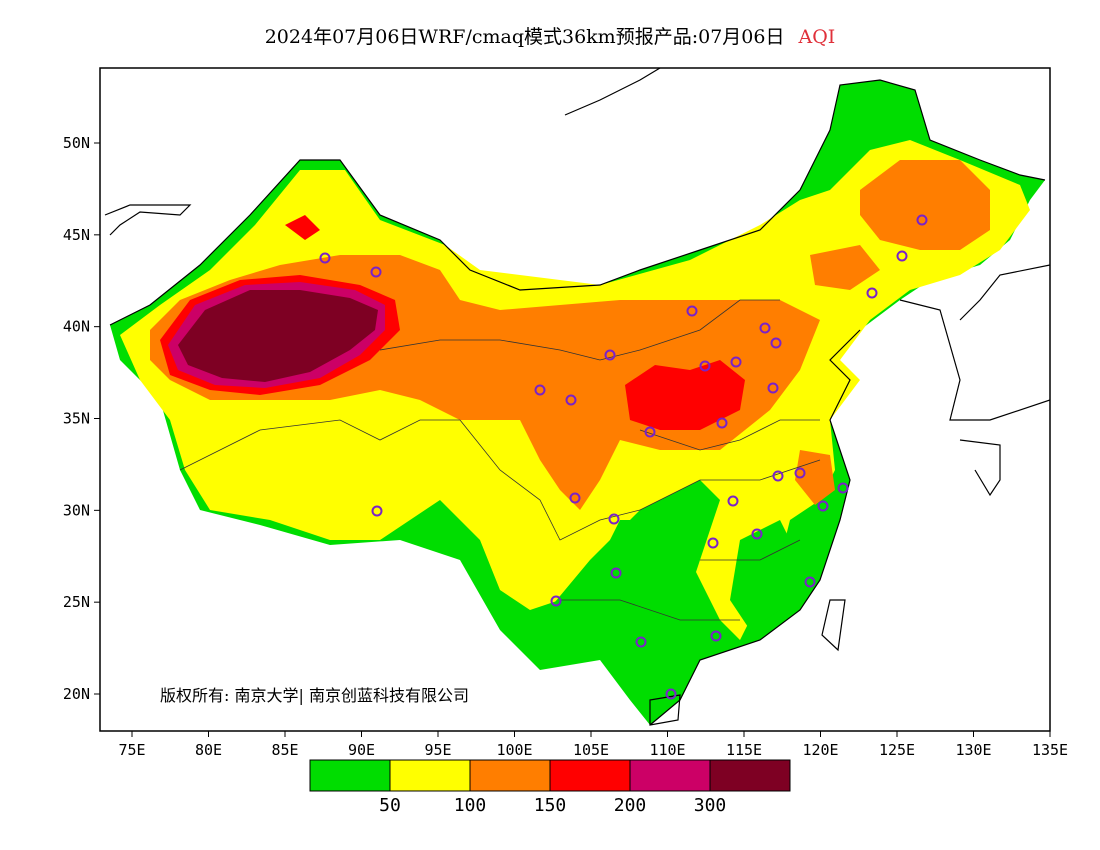  What do you see at coordinates (925, 205) in the screenshot?
I see `aqi-zone-orange-northeast` at bounding box center [925, 205].